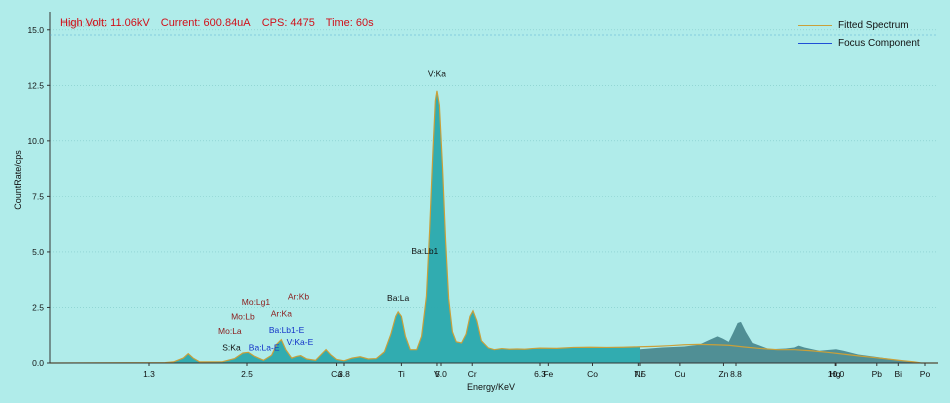  I want to click on y-tick-label: 7.5, so click(38, 196).